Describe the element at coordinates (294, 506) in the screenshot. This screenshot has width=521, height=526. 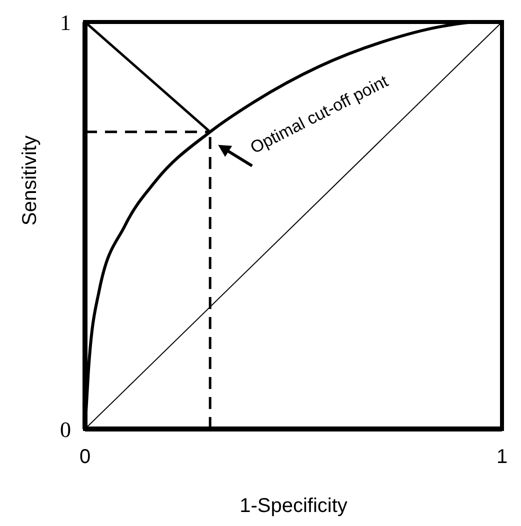
I see `x-axis-title: 1-Specificity` at that location.